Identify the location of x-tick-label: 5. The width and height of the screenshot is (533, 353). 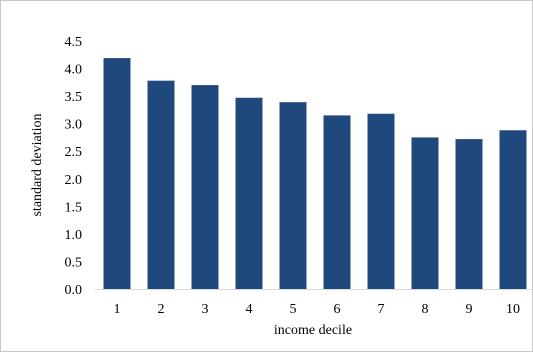
(293, 309).